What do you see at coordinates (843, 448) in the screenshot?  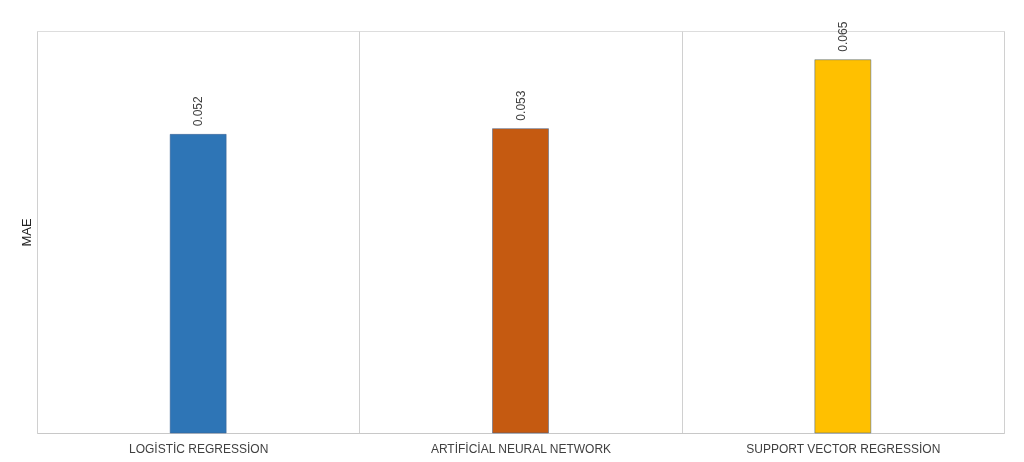 I see `x-tick-label: SUPPORT VECTOR REGRESSİON` at bounding box center [843, 448].